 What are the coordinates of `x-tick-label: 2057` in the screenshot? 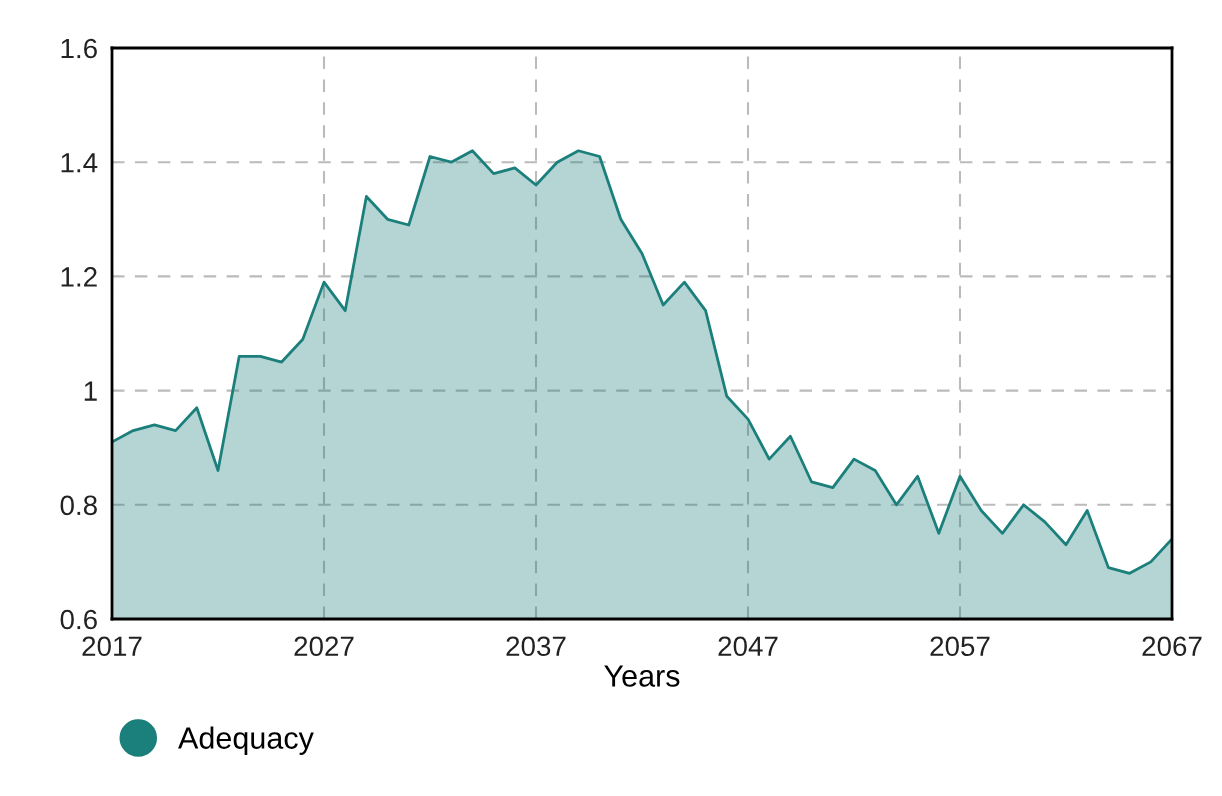 It's located at (960, 646).